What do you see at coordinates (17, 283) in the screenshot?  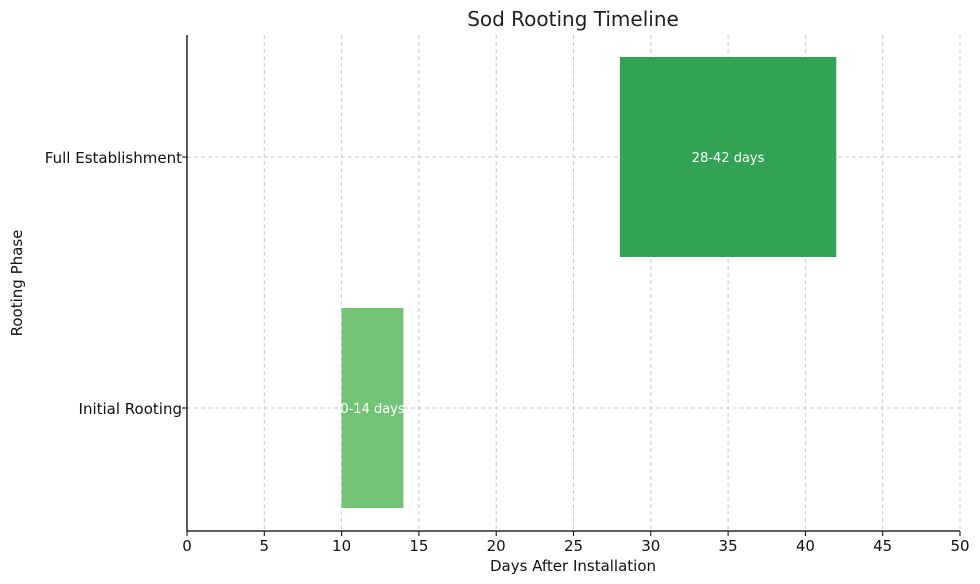 I see `y-axis-label: Rooting Phase` at bounding box center [17, 283].